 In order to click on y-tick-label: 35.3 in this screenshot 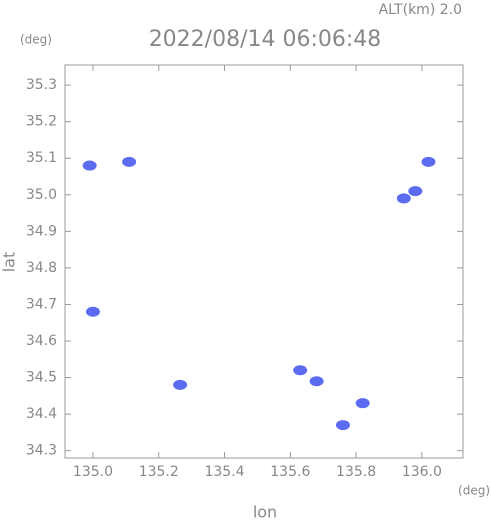, I will do `click(41, 85)`.